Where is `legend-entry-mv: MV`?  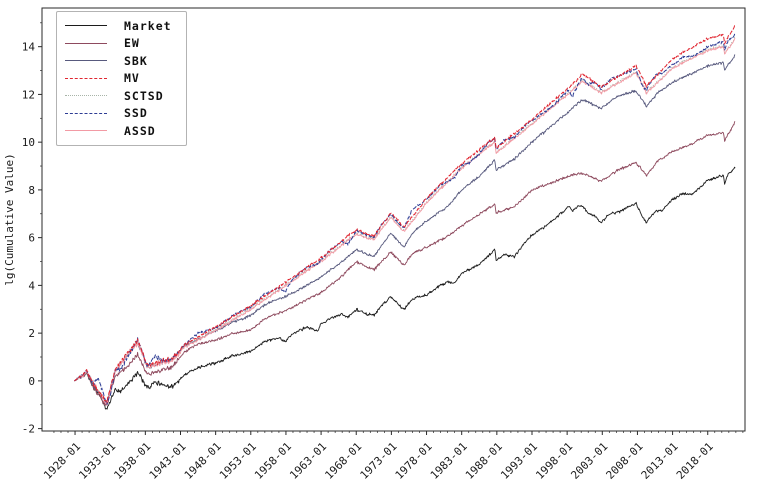
legend-entry-mv: MV is located at coordinates (118, 79).